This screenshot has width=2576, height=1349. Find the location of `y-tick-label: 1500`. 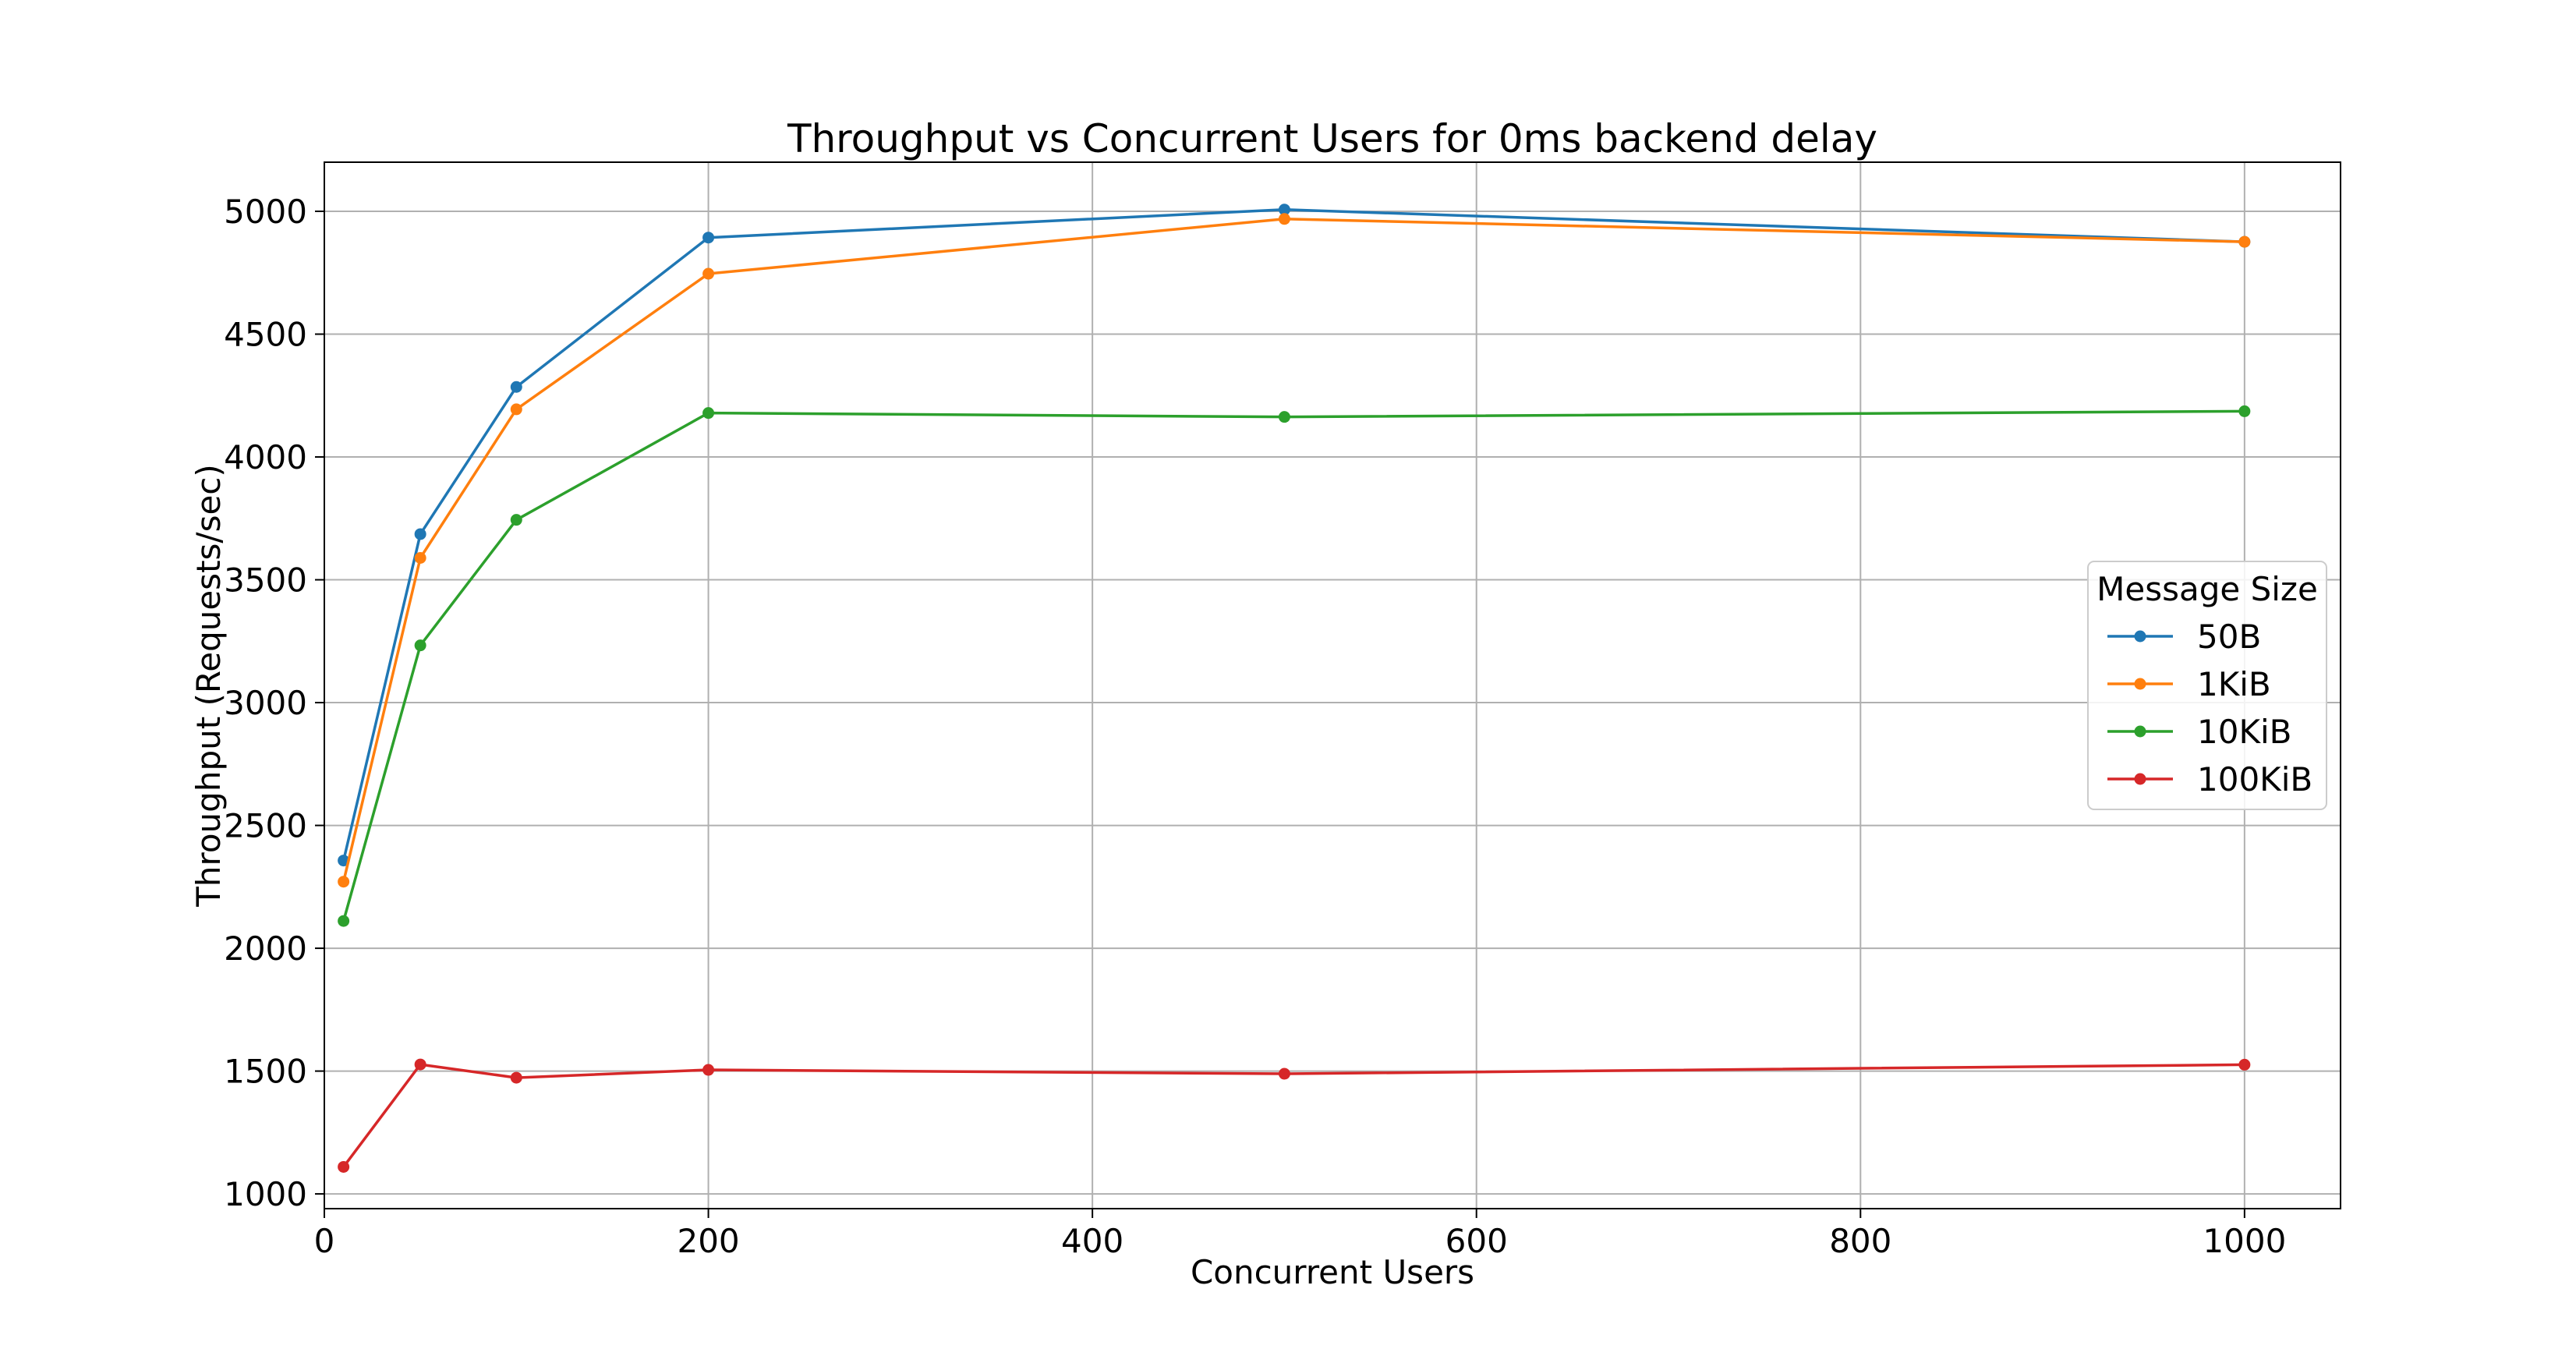

y-tick-label: 1500 is located at coordinates (265, 1072).